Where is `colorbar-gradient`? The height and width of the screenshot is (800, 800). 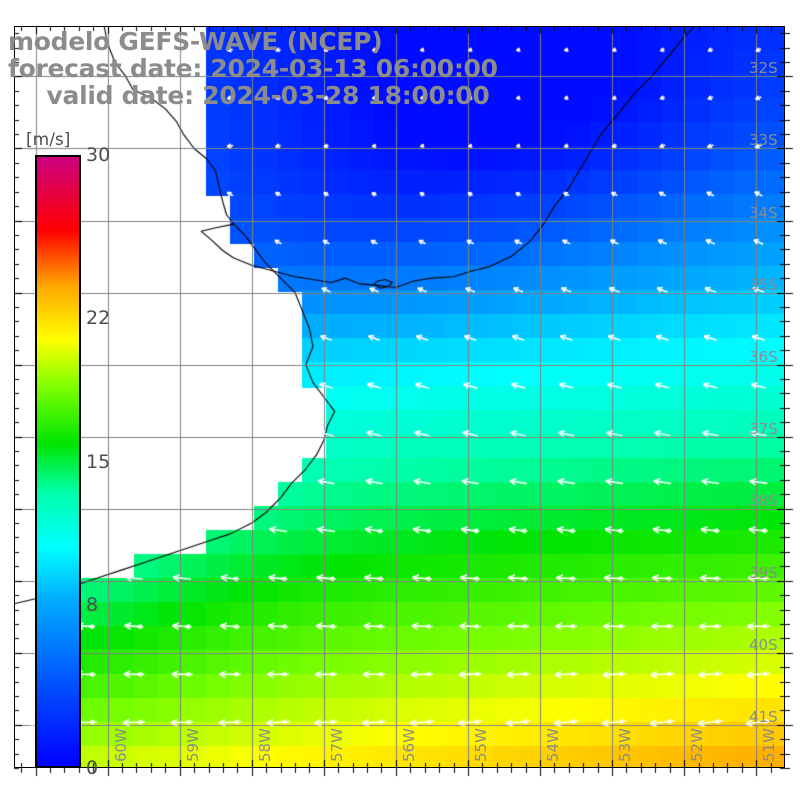 colorbar-gradient is located at coordinates (58, 461).